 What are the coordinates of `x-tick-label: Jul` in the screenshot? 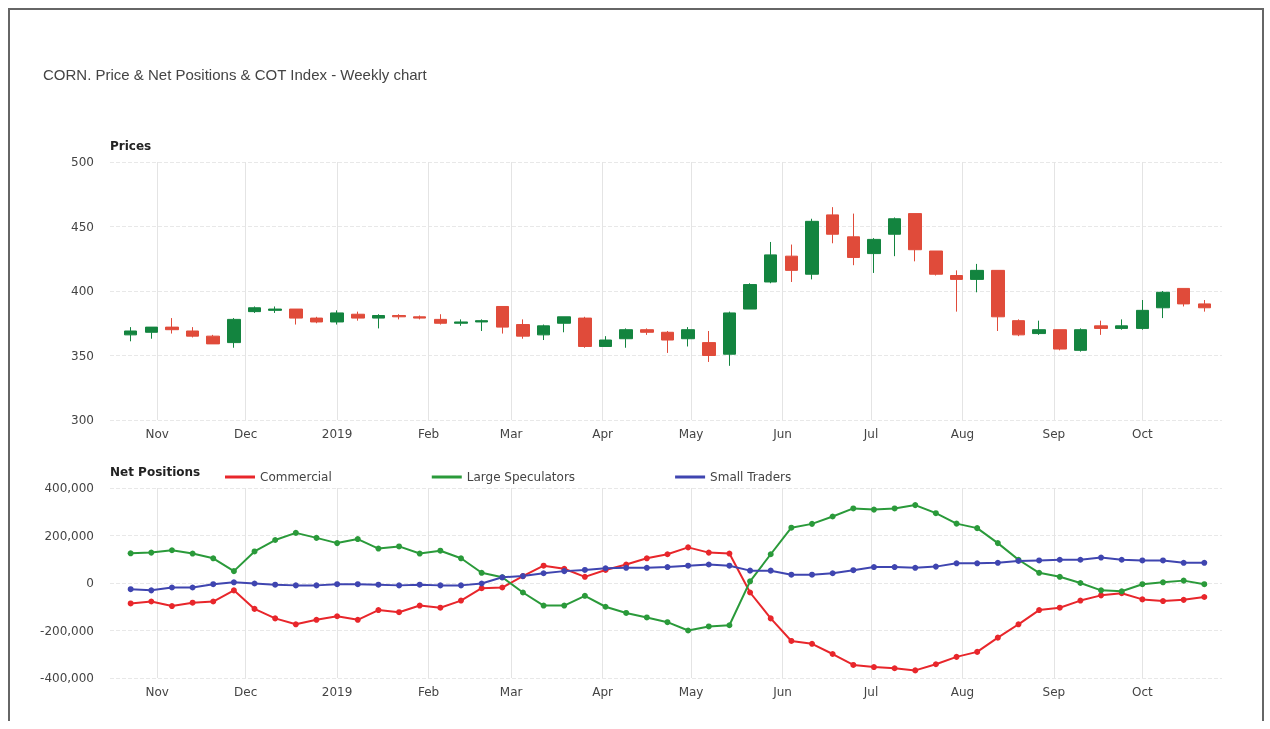 It's located at (870, 692).